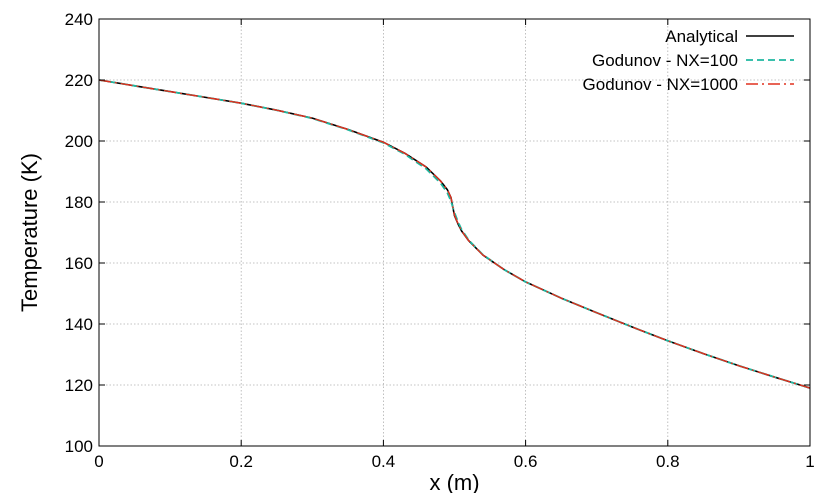 The image size is (830, 493). What do you see at coordinates (79, 141) in the screenshot?
I see `y-tick-label: 200` at bounding box center [79, 141].